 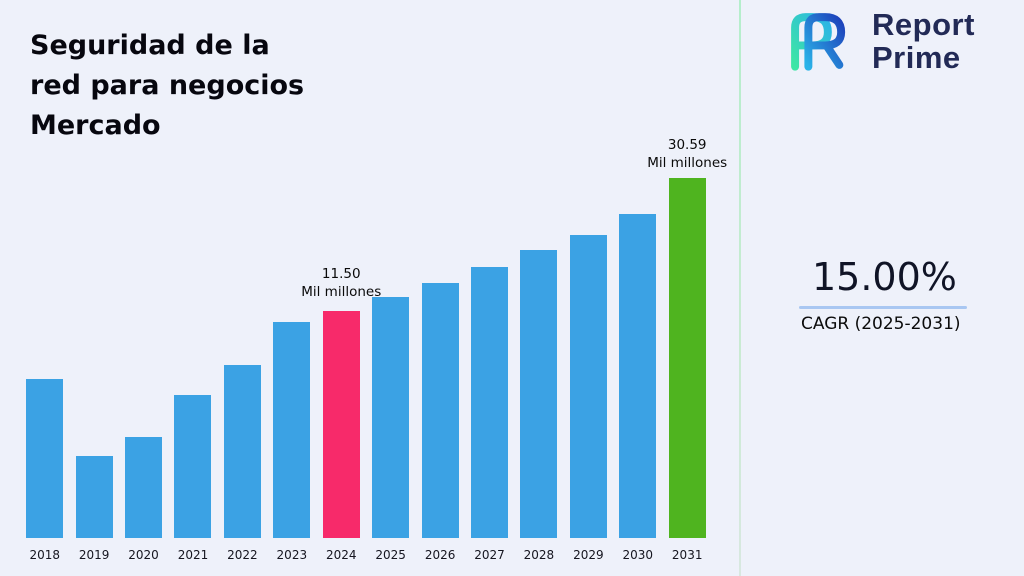 What do you see at coordinates (588, 555) in the screenshot?
I see `x-axis-label-2029: 2029` at bounding box center [588, 555].